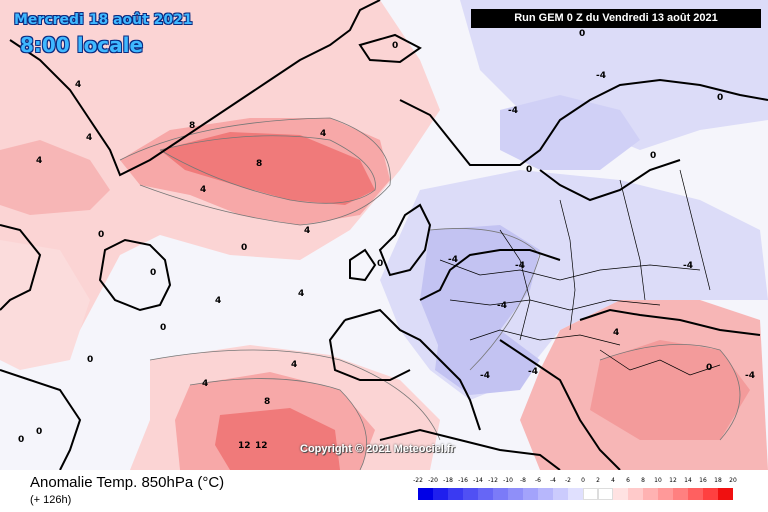  What do you see at coordinates (568, 480) in the screenshot?
I see `legend-tick-label: -2` at bounding box center [568, 480].